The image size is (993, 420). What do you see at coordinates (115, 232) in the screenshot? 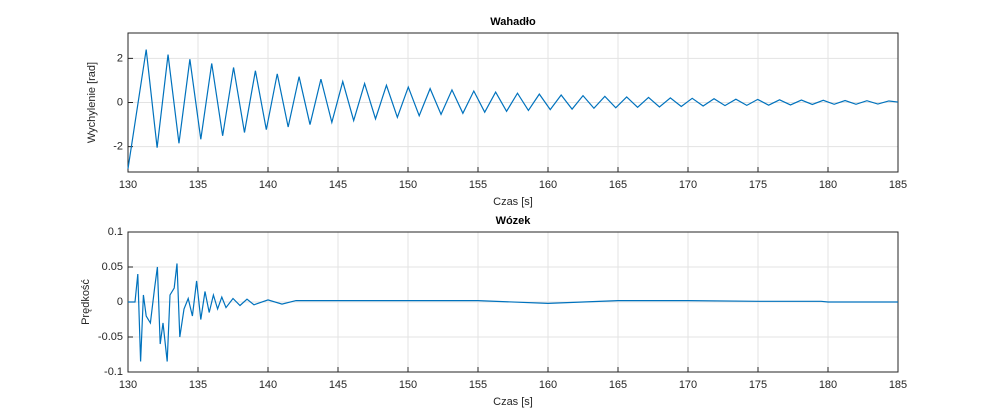
I see `y-tick-label: 0.1` at bounding box center [115, 232].